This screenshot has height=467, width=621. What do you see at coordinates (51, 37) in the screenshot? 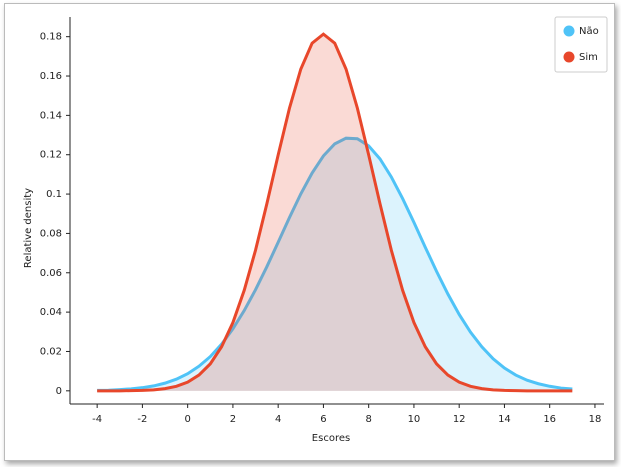
I see `y-tick-label: 0.18` at bounding box center [51, 37].